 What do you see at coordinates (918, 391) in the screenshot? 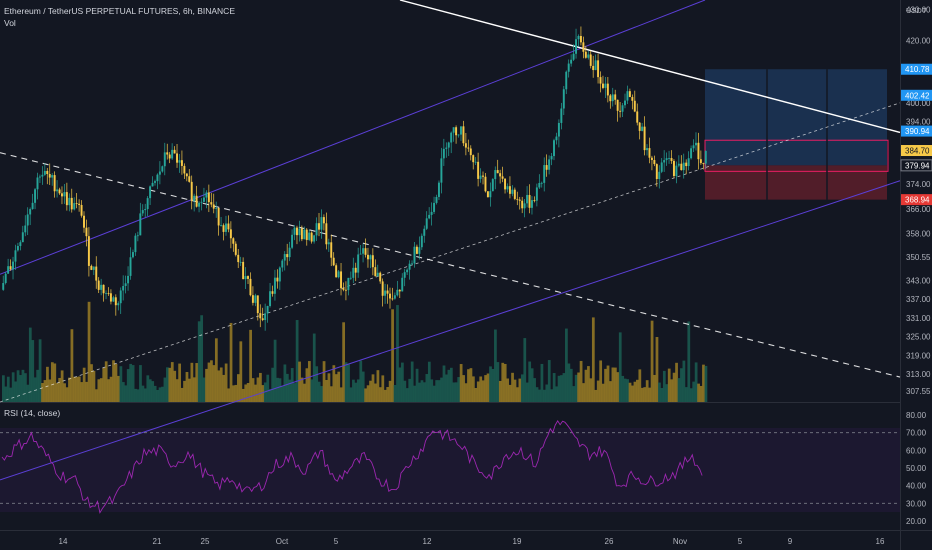
I see `price-tick-label: 307.55` at bounding box center [918, 391].